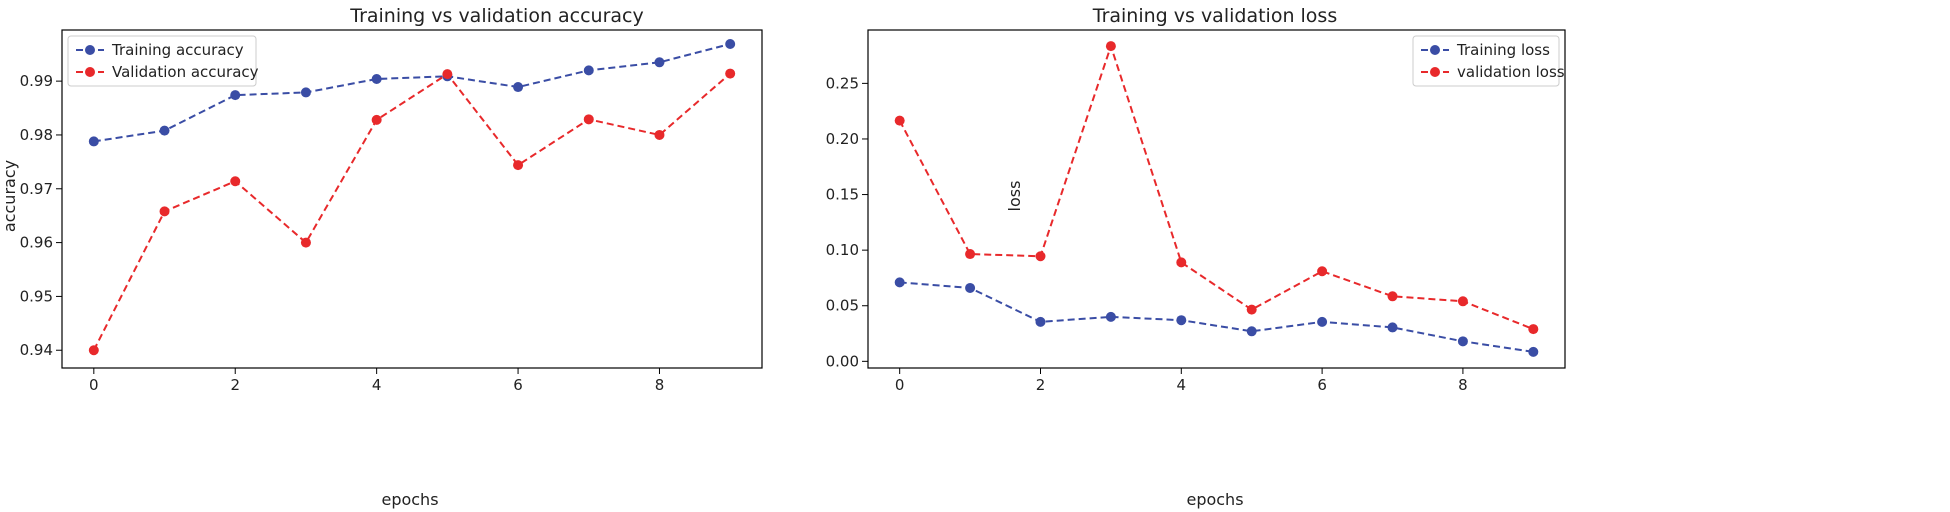 The height and width of the screenshot is (512, 1950). I want to click on loss-legend: Training loss validation loss, so click(1488, 61).